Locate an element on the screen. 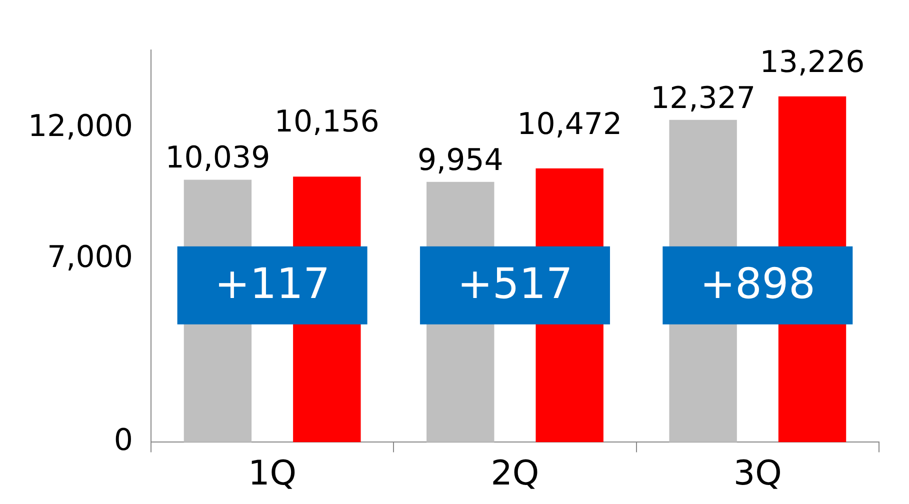 This screenshot has width=909, height=504. x-tick-label: 3Q is located at coordinates (757, 473).